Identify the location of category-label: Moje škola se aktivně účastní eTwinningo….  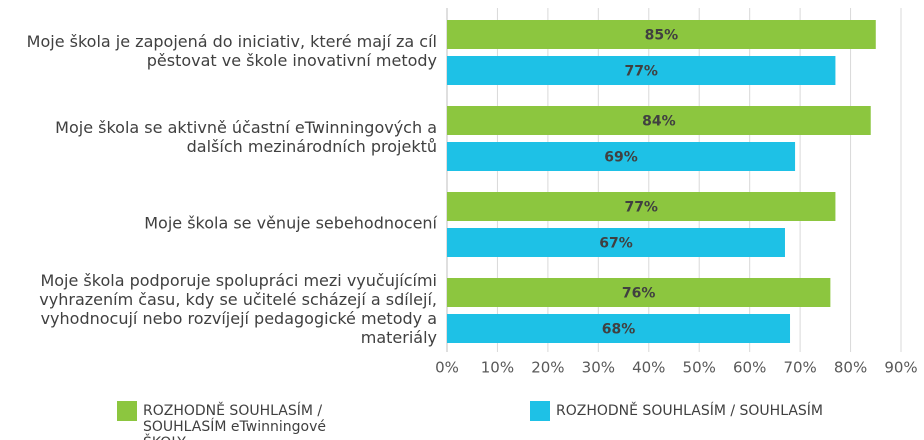
(246, 137).